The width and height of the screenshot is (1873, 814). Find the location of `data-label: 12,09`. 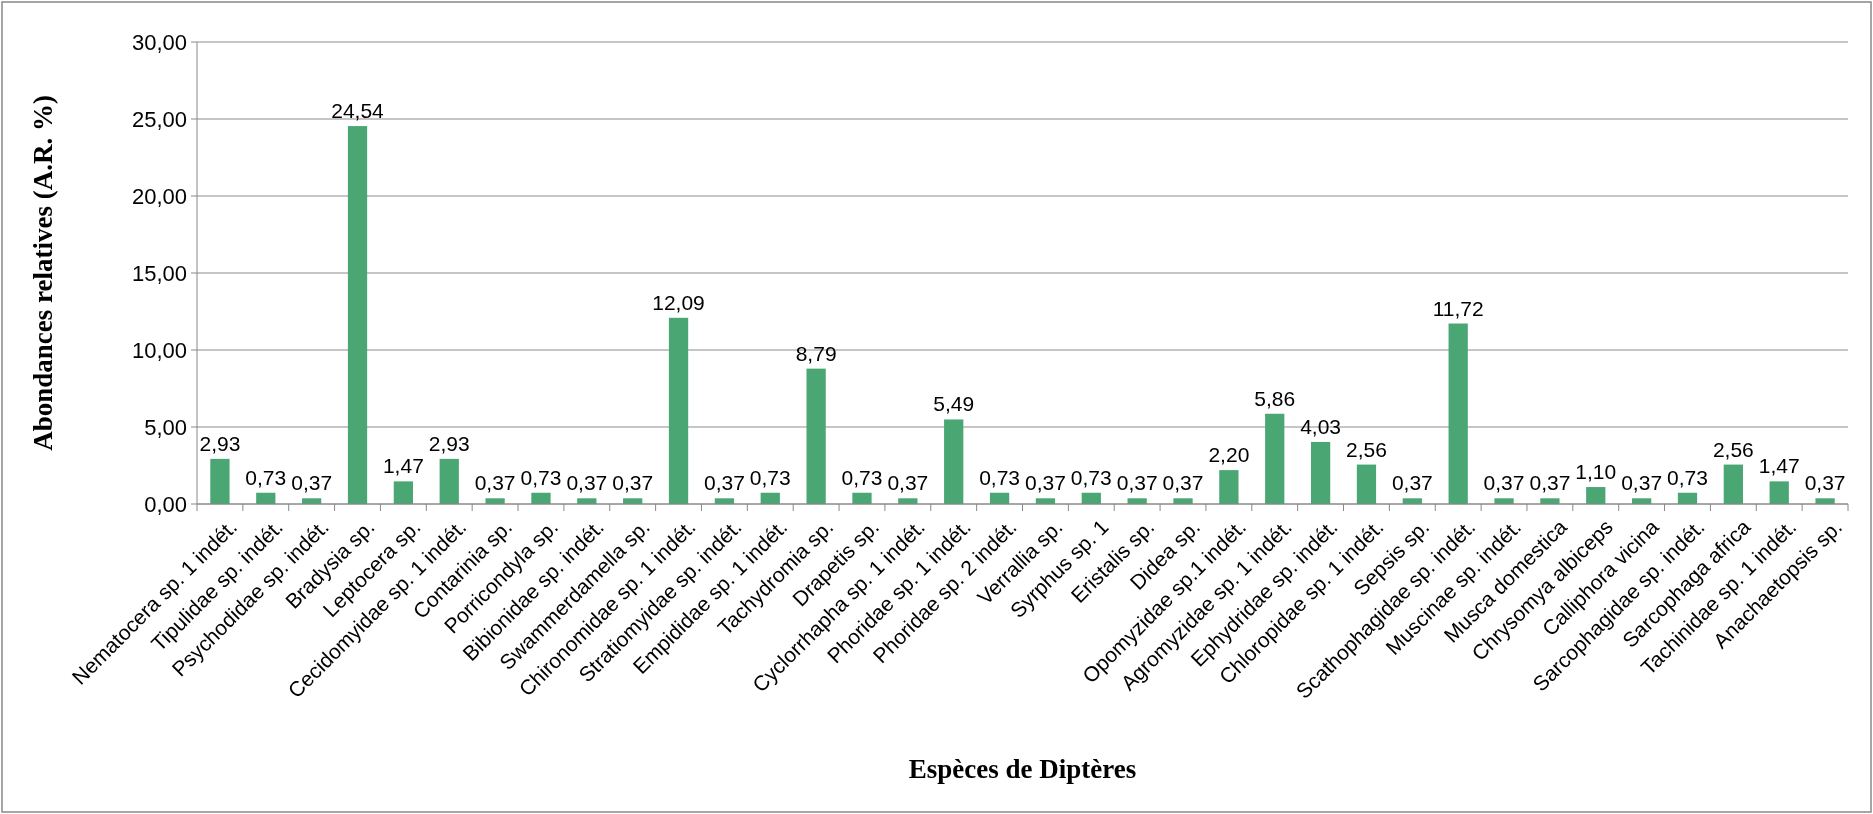

data-label: 12,09 is located at coordinates (678, 302).